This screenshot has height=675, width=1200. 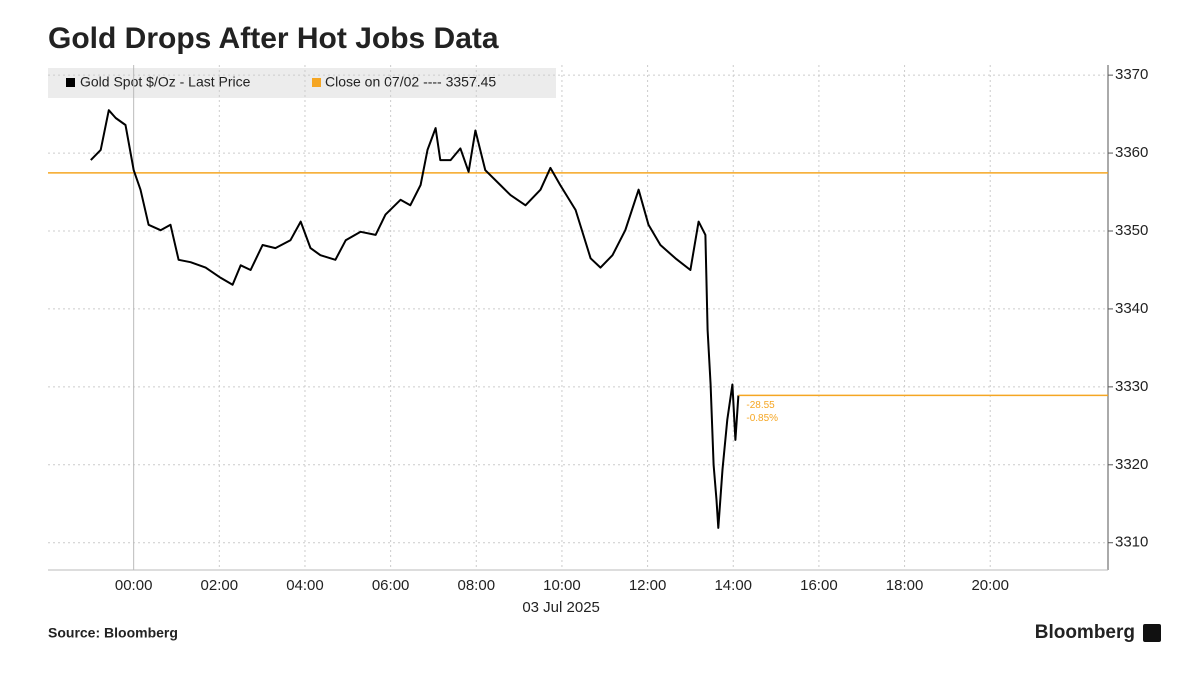 What do you see at coordinates (760, 405) in the screenshot?
I see `change-label: -28.55` at bounding box center [760, 405].